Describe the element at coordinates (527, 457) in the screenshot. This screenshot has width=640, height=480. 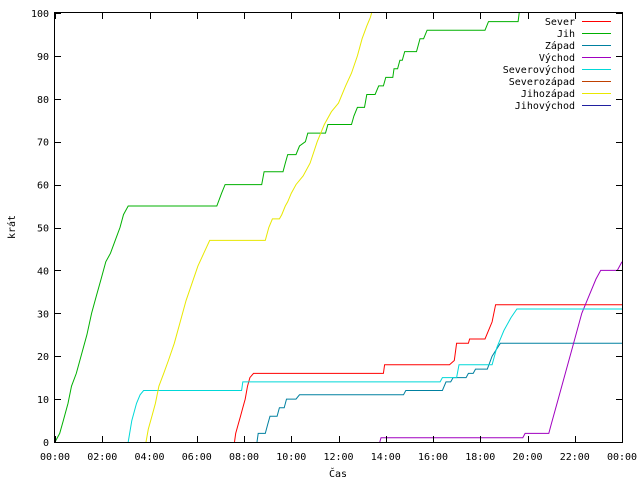
I see `x-tick-label: 20:00` at that location.